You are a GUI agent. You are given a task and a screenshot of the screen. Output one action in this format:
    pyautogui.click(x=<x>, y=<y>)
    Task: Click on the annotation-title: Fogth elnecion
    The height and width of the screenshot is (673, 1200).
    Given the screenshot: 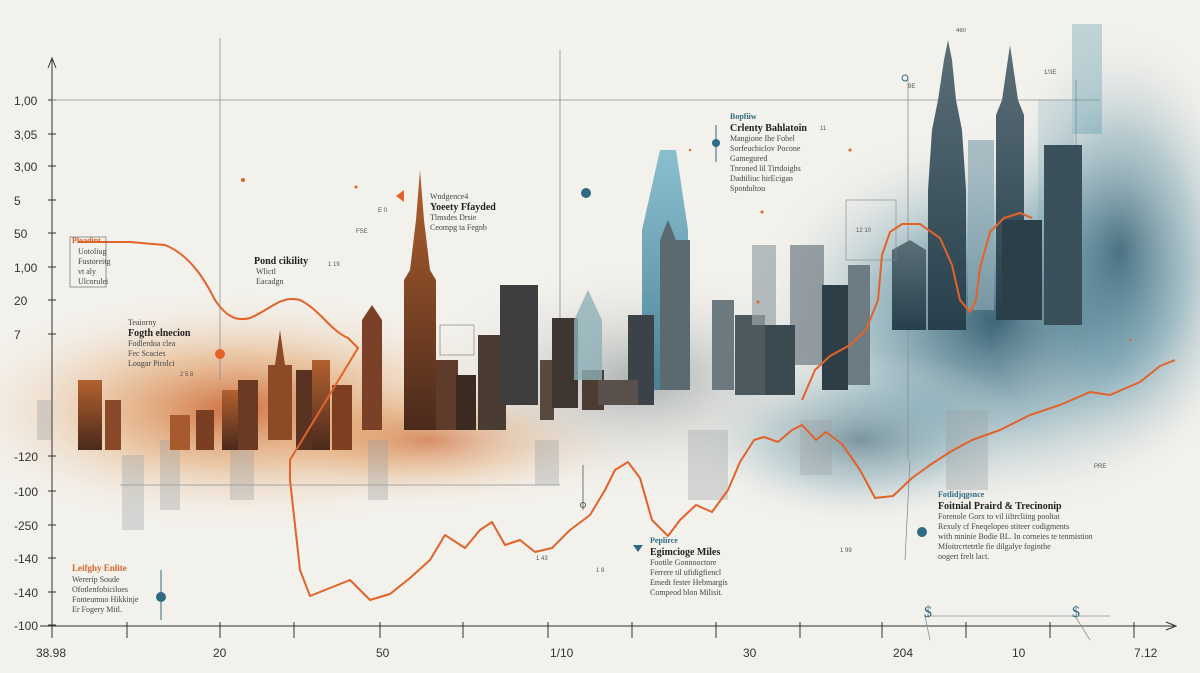 What is the action you would take?
    pyautogui.click(x=159, y=333)
    